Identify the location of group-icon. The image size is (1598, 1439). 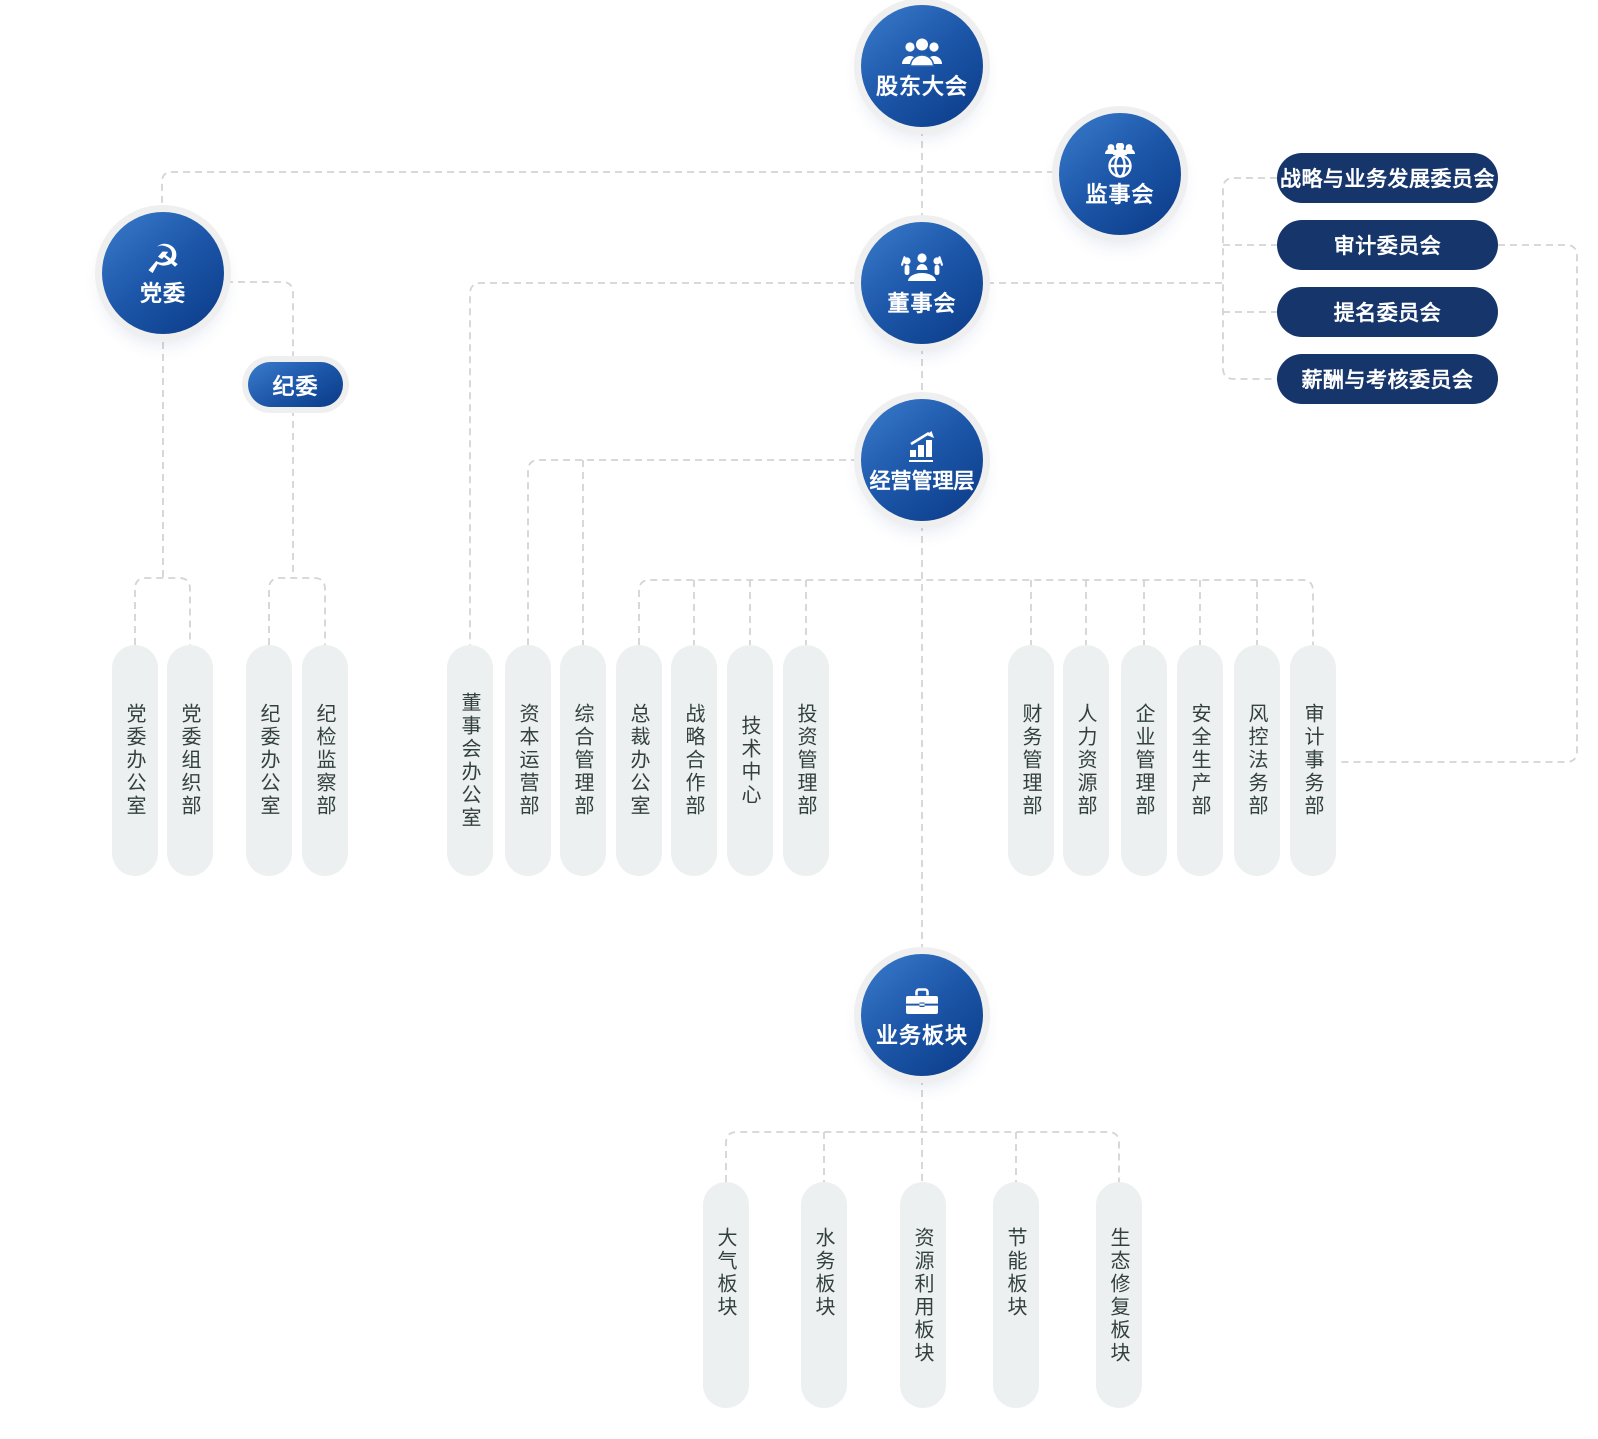
(922, 53).